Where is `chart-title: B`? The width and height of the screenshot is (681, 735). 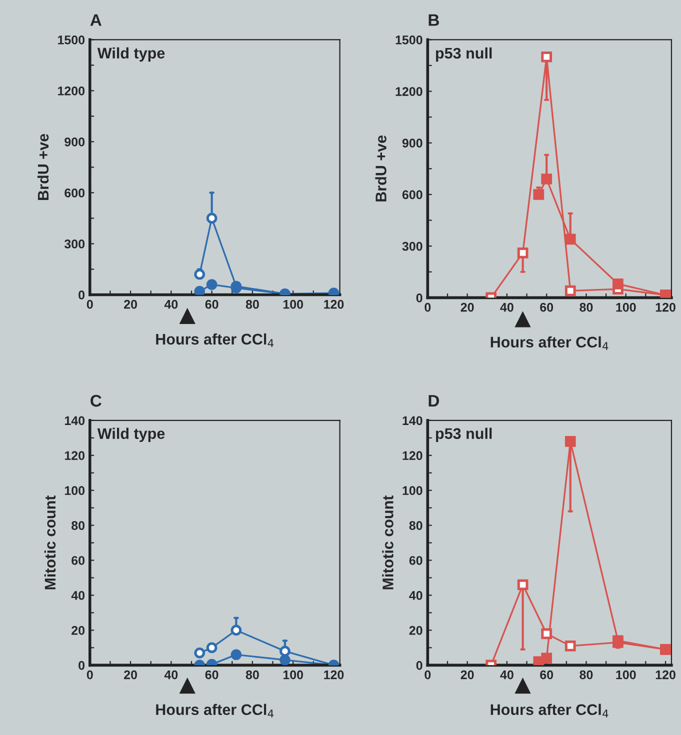
chart-title: B is located at coordinates (433, 20).